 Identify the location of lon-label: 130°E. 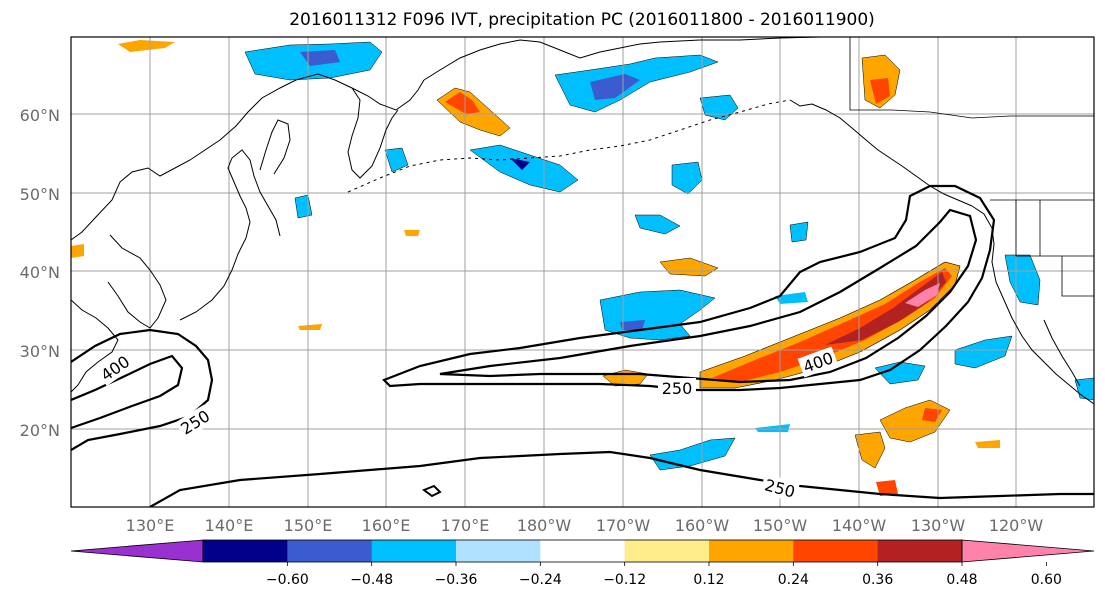
(150, 525).